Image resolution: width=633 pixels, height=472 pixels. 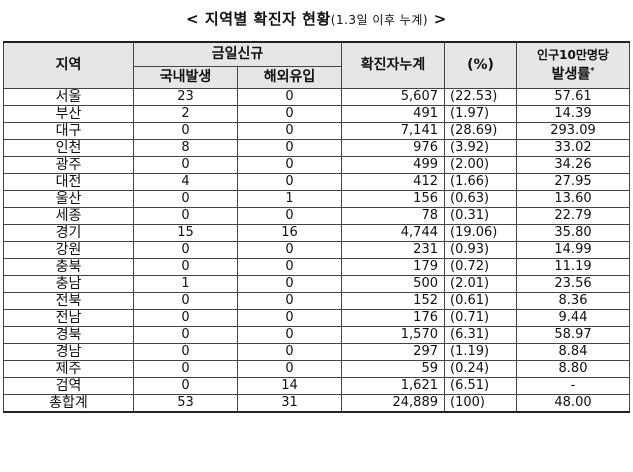 I want to click on cell-cumulative: 78, so click(x=393, y=215).